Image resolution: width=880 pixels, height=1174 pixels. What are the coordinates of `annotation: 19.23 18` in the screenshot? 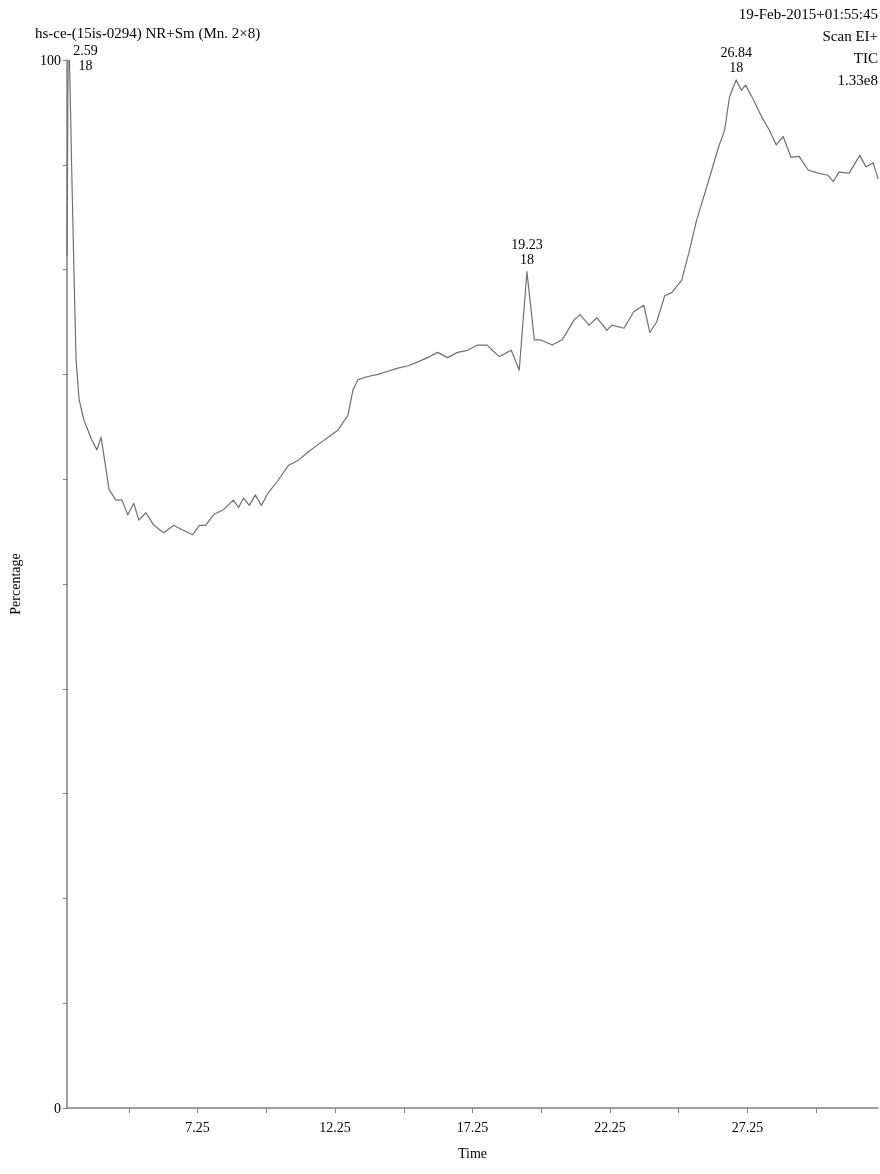 It's located at (527, 251).